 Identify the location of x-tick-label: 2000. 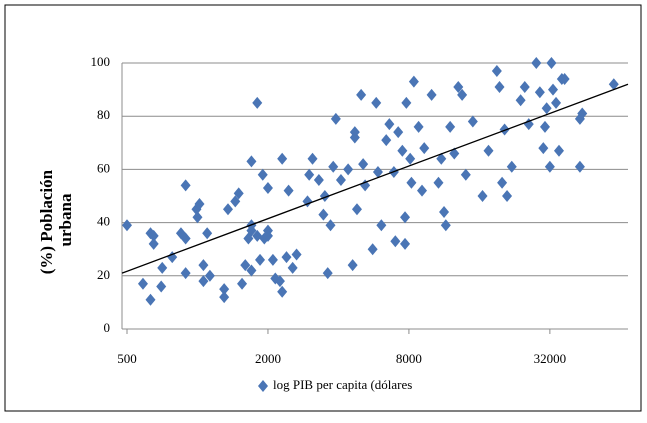
(268, 358).